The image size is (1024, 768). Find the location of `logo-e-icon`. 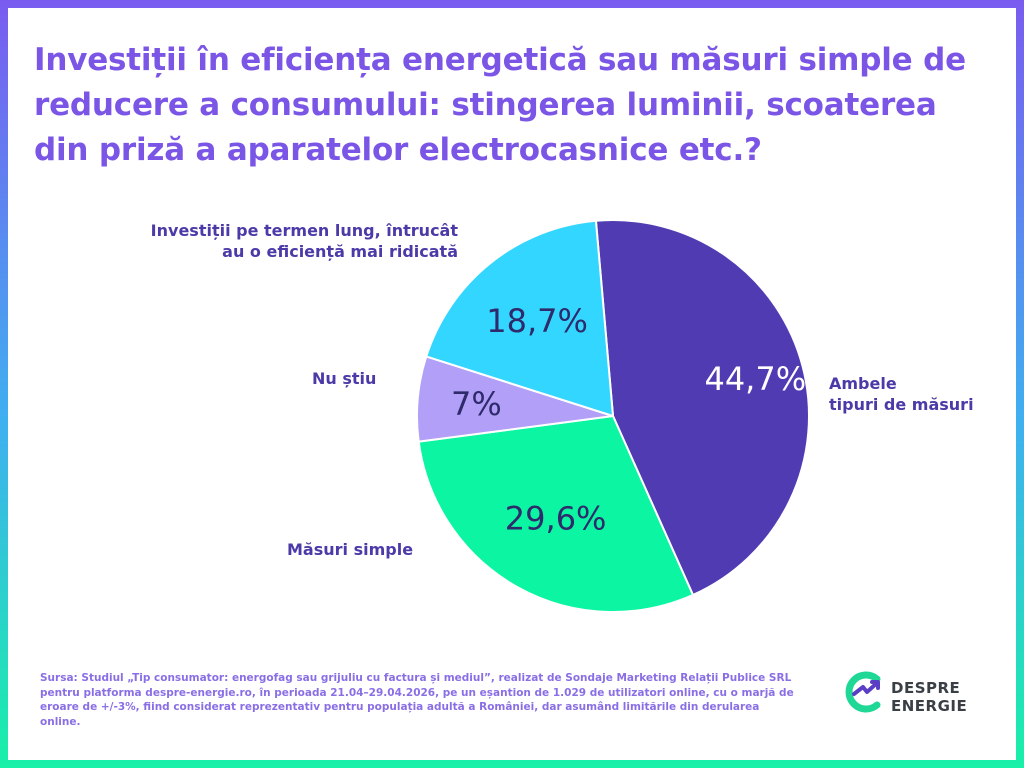

logo-e-icon is located at coordinates (863, 692).